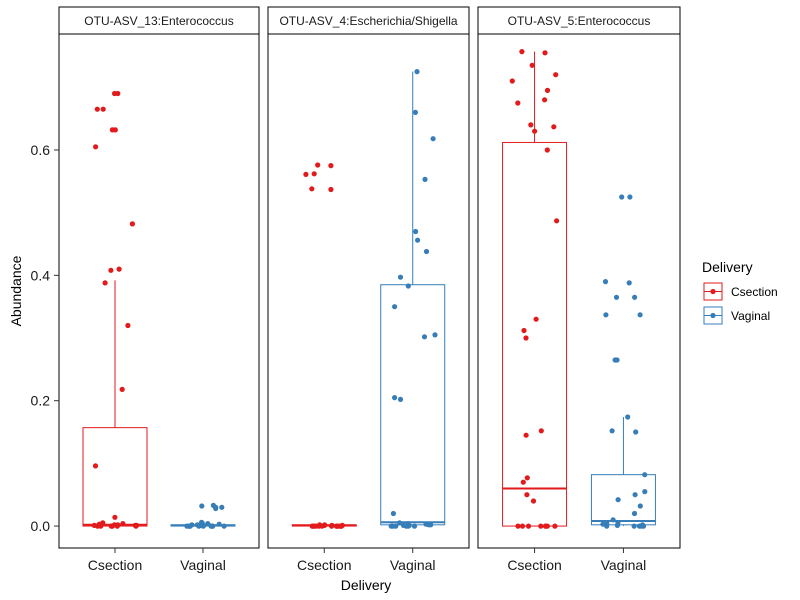 The width and height of the screenshot is (800, 600). I want to click on legend-entries: Csection Vaginal, so click(740, 303).